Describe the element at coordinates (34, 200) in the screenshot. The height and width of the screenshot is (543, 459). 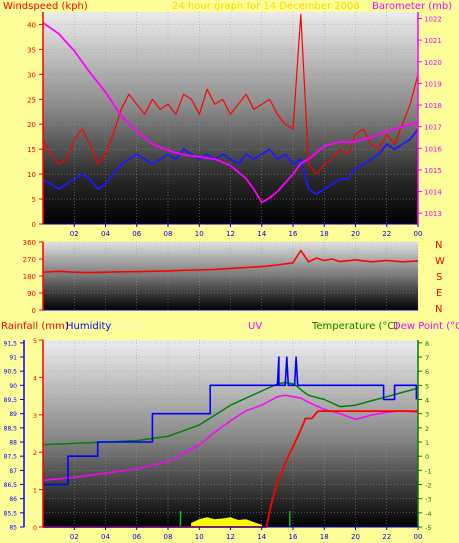
I see `wind-y-tick-label: 5` at that location.